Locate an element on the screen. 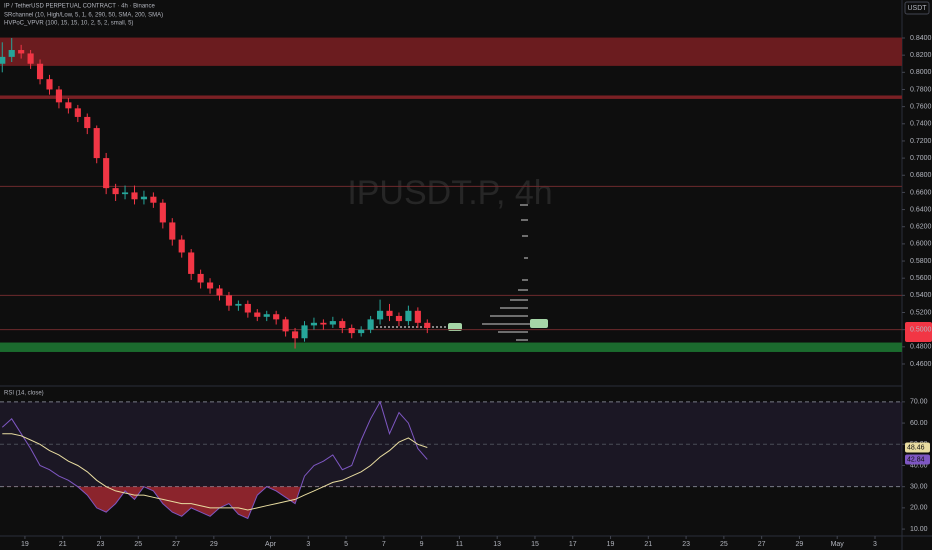 Image resolution: width=932 pixels, height=550 pixels. y-tick-label: 0.7000 is located at coordinates (921, 158).